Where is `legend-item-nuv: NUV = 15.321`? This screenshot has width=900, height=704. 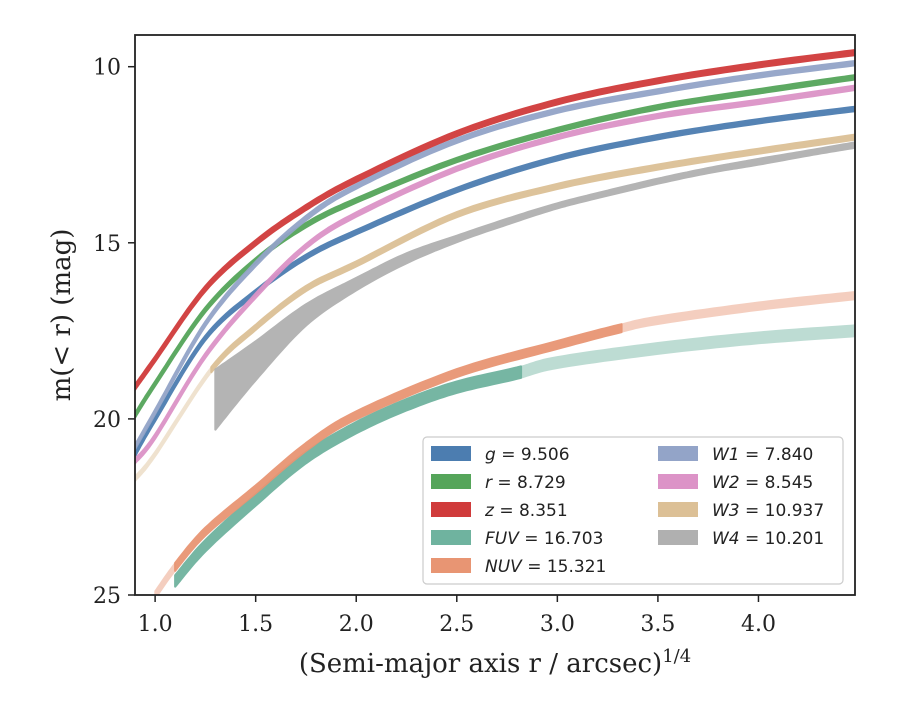
legend-item-nuv: NUV = 15.321 is located at coordinates (518, 567).